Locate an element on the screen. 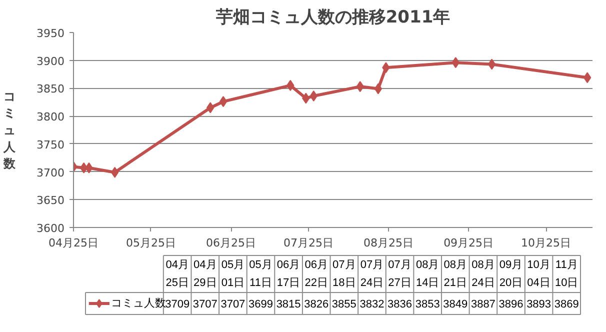 This screenshot has height=332, width=606. text: 07月 18日 is located at coordinates (344, 274).